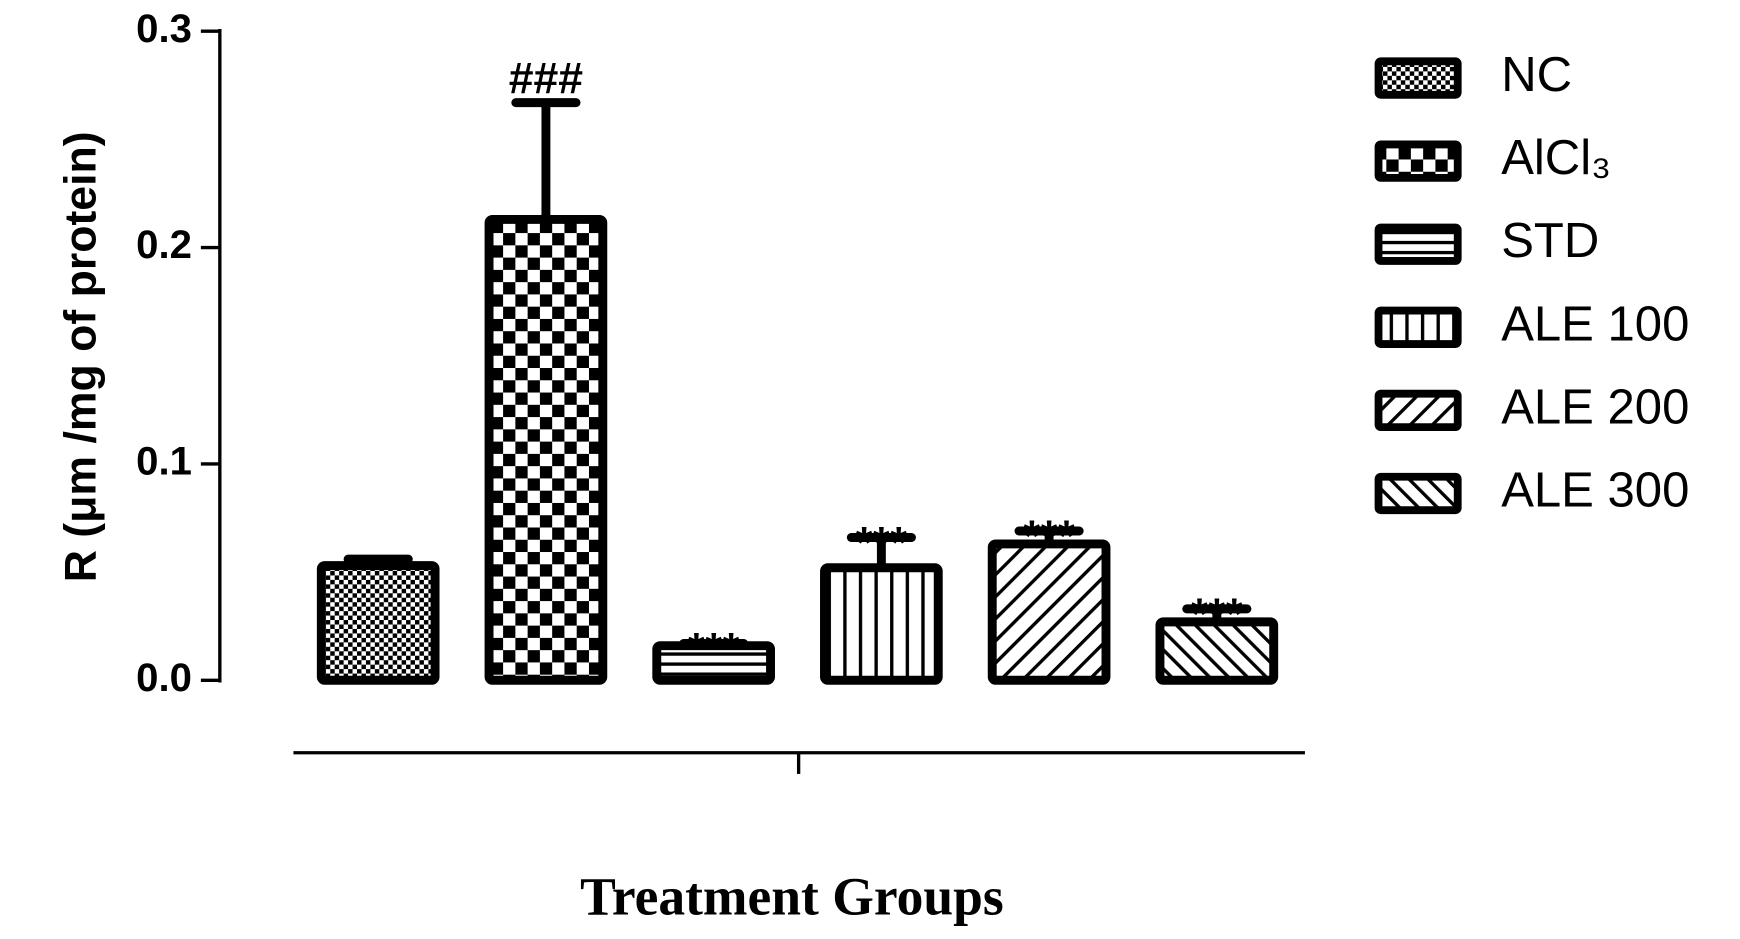 The image size is (1740, 939). Describe the element at coordinates (1595, 407) in the screenshot. I see `legend-label: ALE 200` at that location.